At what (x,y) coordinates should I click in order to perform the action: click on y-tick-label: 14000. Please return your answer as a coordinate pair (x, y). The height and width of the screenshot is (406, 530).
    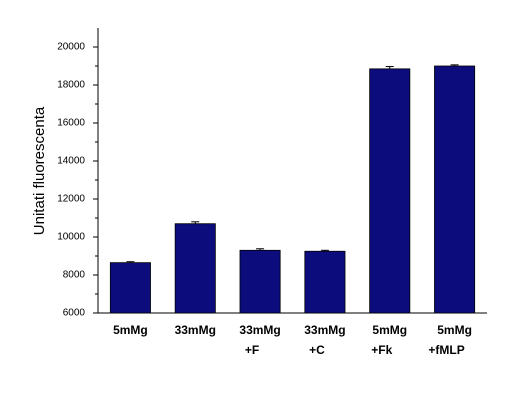
    Looking at the image, I should click on (71, 161).